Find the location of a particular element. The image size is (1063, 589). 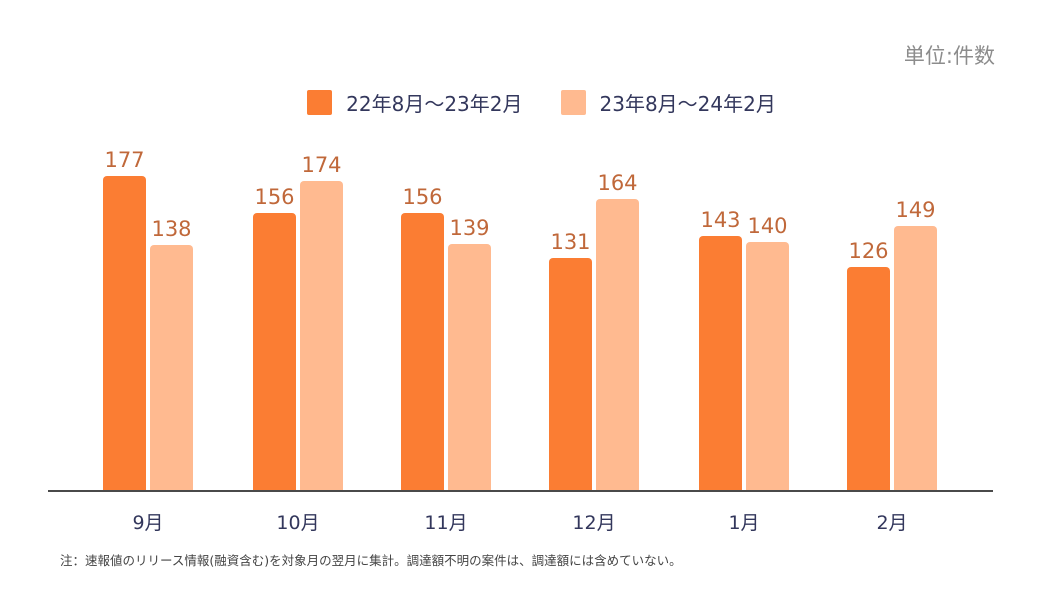

data-label: 143 is located at coordinates (720, 220).